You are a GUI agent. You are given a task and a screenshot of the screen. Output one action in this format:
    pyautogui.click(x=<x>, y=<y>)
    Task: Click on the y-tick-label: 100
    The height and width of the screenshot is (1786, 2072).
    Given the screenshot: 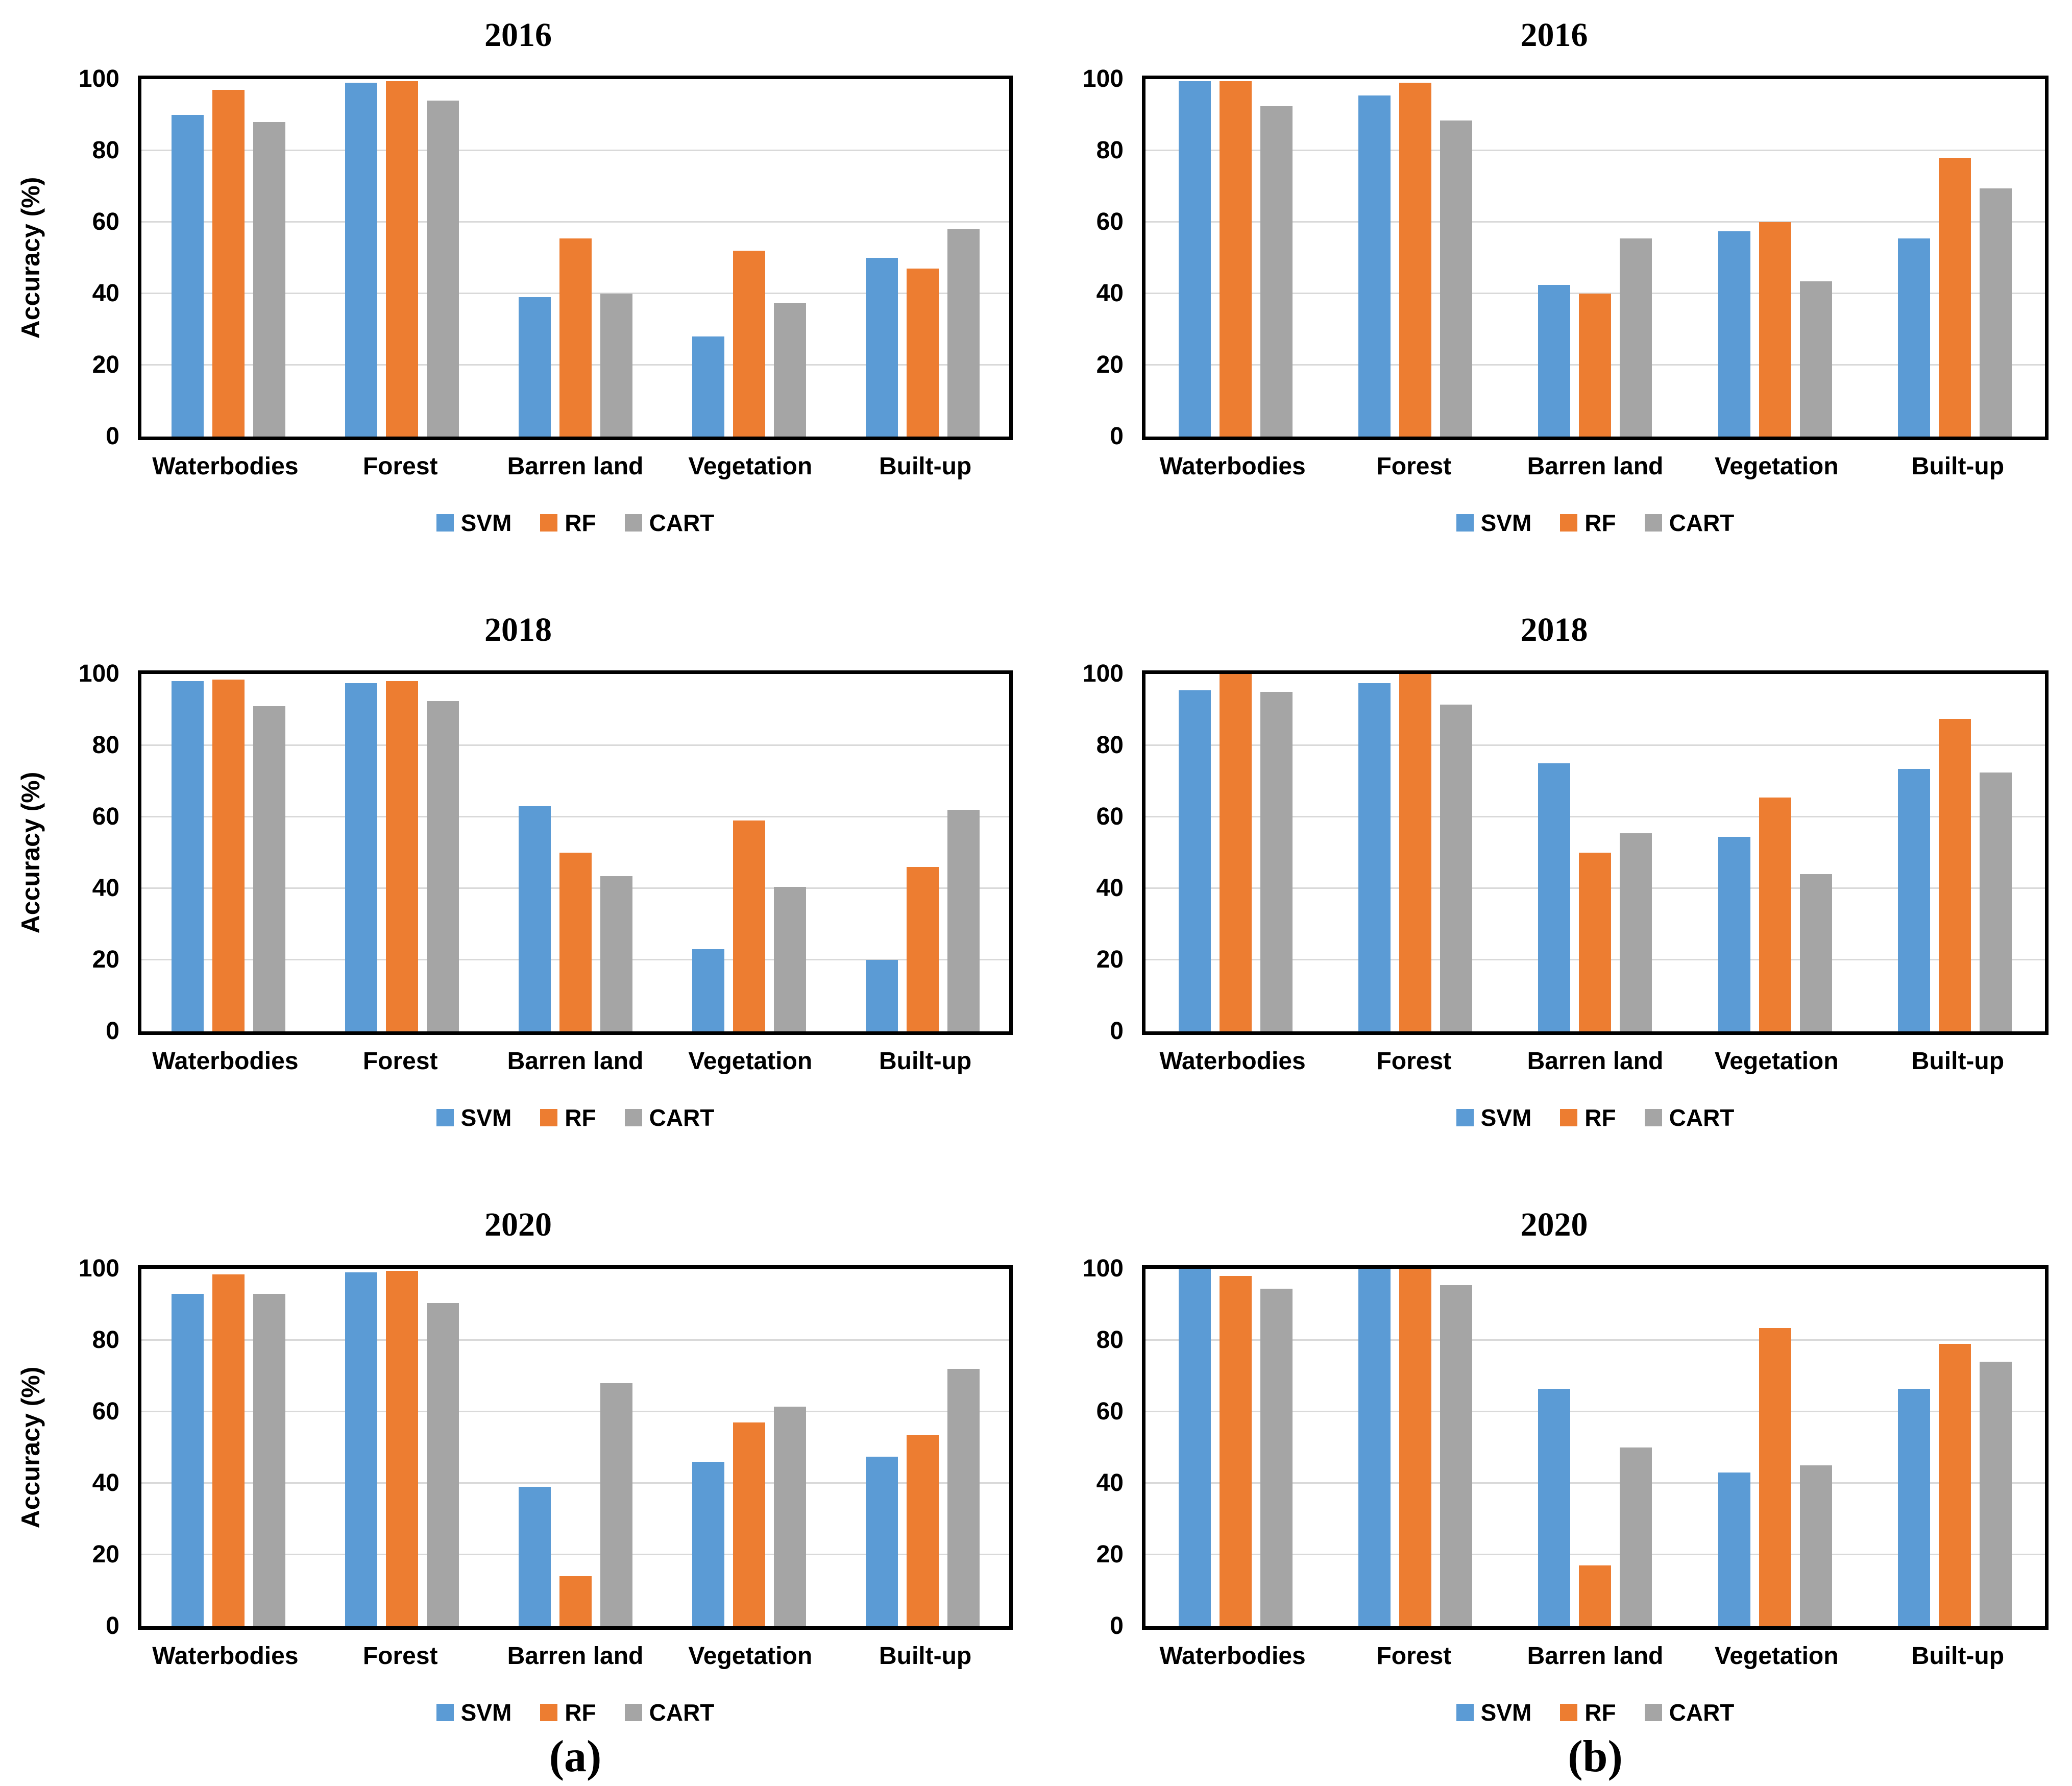 What is the action you would take?
    pyautogui.click(x=98, y=79)
    